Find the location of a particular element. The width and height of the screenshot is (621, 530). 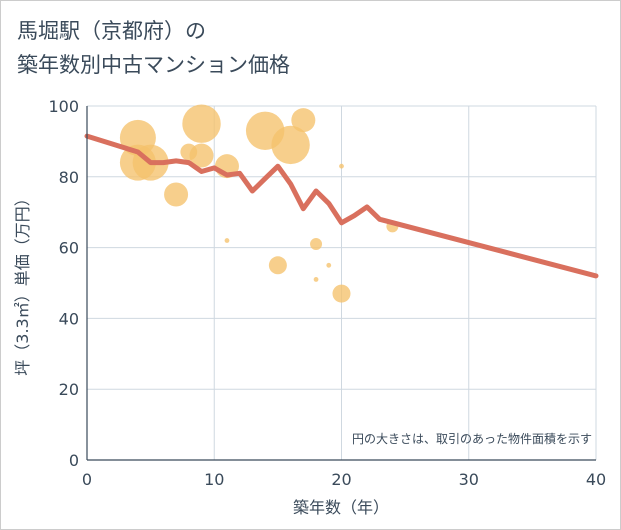

x-tick-label: 0 is located at coordinates (87, 479).